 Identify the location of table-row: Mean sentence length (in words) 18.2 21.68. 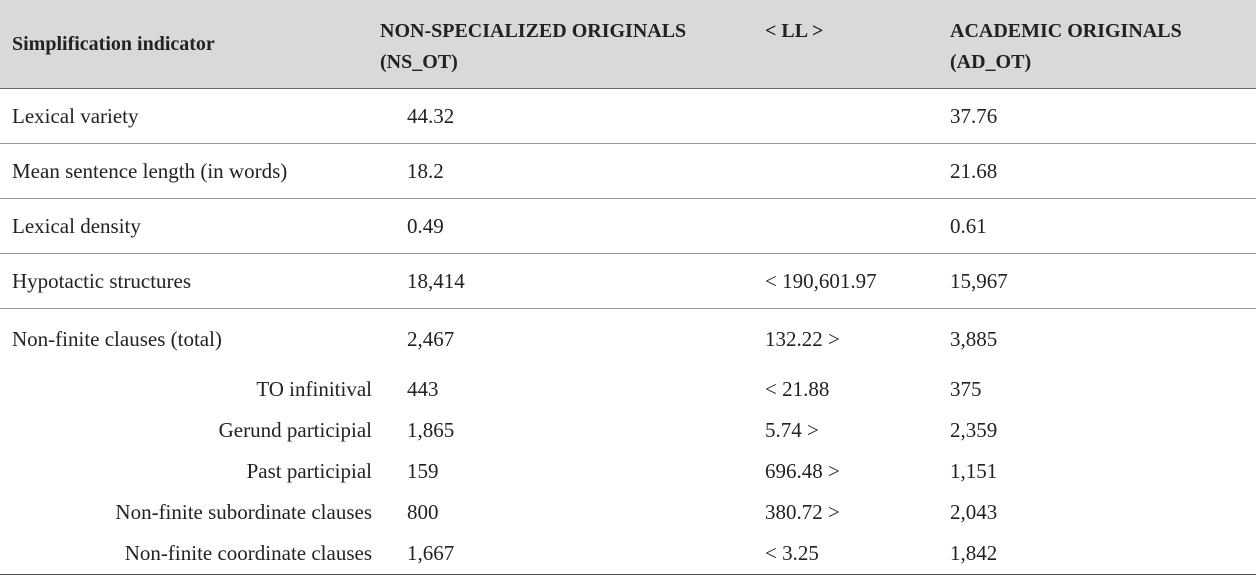
(628, 171).